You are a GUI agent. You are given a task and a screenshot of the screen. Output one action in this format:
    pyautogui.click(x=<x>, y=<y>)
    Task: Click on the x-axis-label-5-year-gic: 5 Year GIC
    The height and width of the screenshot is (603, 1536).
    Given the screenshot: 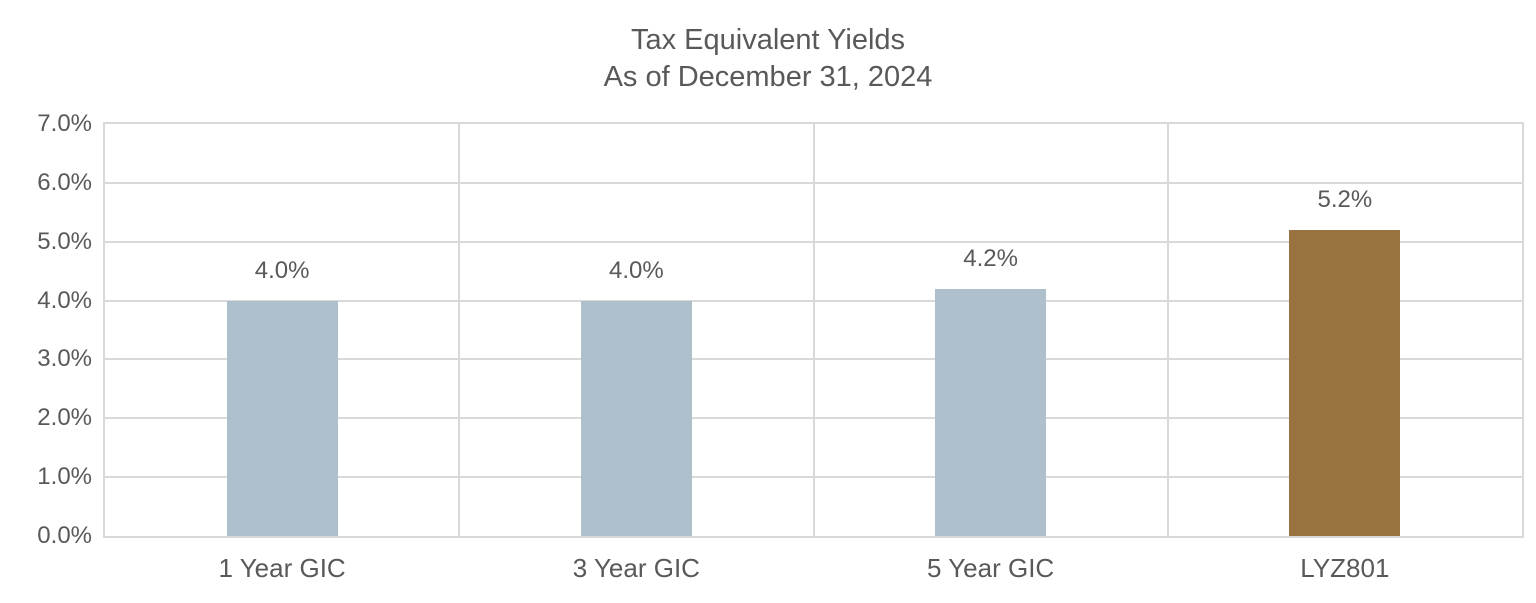 What is the action you would take?
    pyautogui.click(x=991, y=568)
    